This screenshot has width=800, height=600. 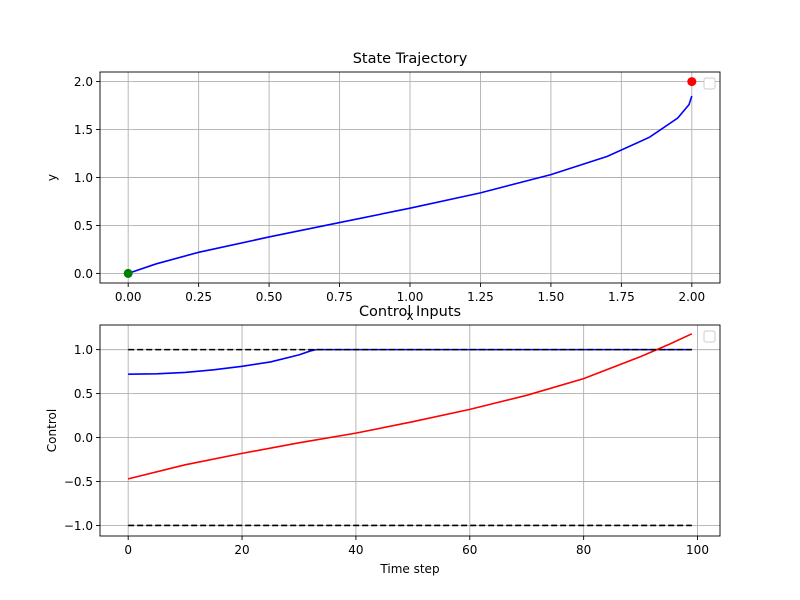 I want to click on x-tick-label: 80, so click(x=583, y=550).